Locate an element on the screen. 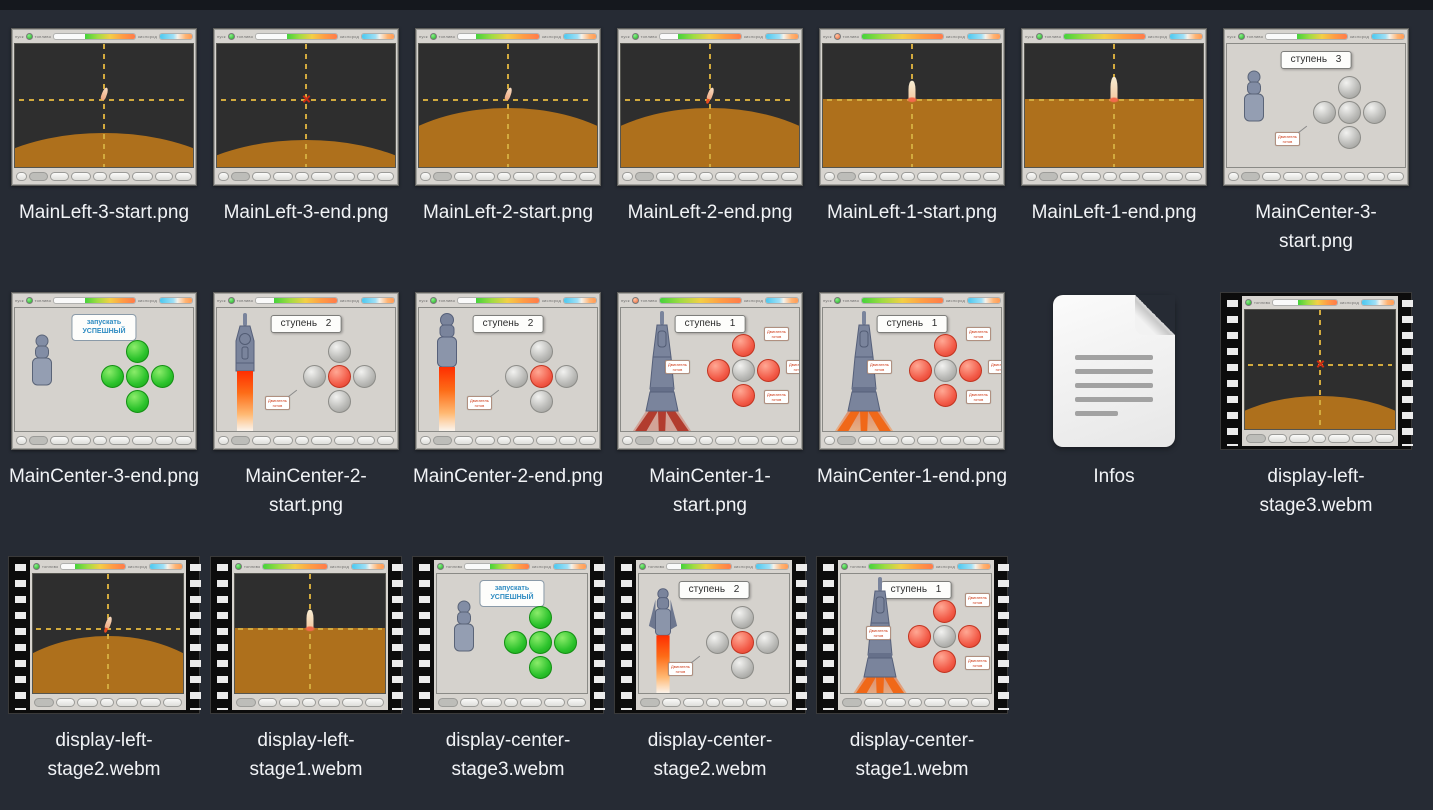 This screenshot has width=1433, height=810. sim-window-thumb: пуск топливо кислород ступень 1 is located at coordinates (710, 371).